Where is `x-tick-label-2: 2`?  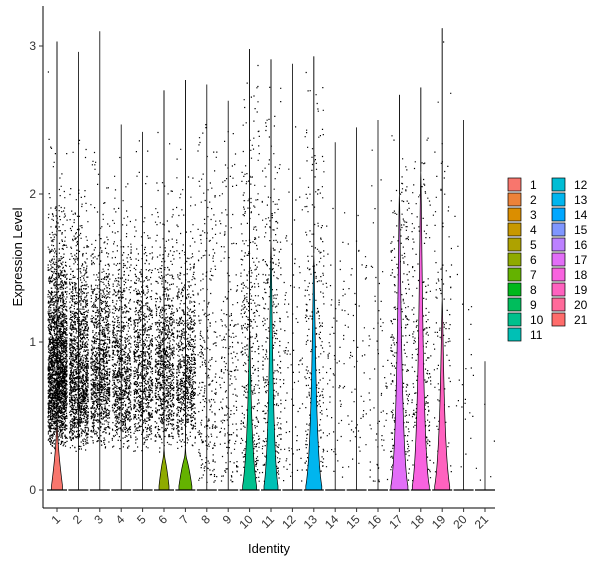
x-tick-label-2: 2 is located at coordinates (77, 519).